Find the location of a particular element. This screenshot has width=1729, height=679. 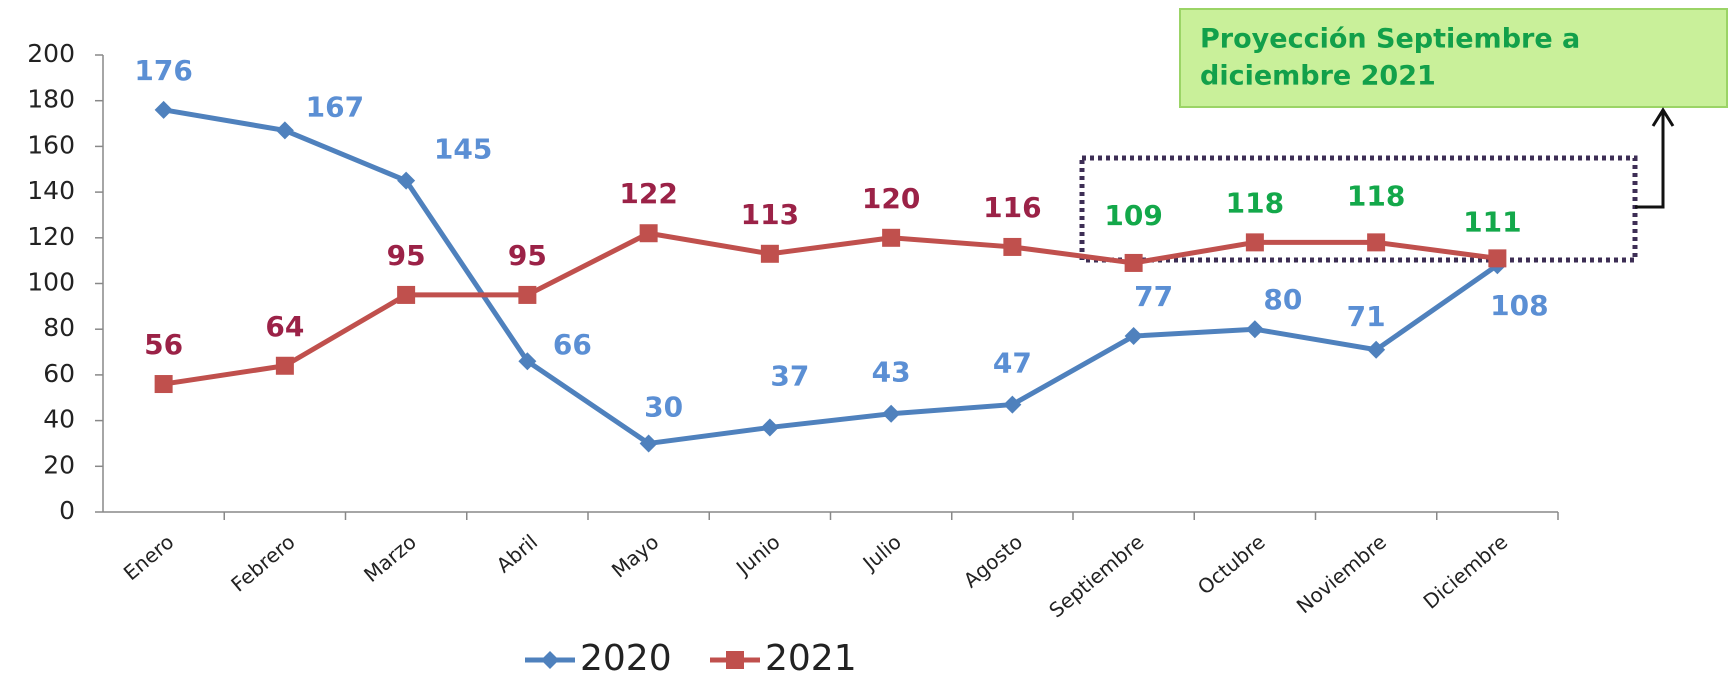

y-tick-label: 40 is located at coordinates (59, 419).